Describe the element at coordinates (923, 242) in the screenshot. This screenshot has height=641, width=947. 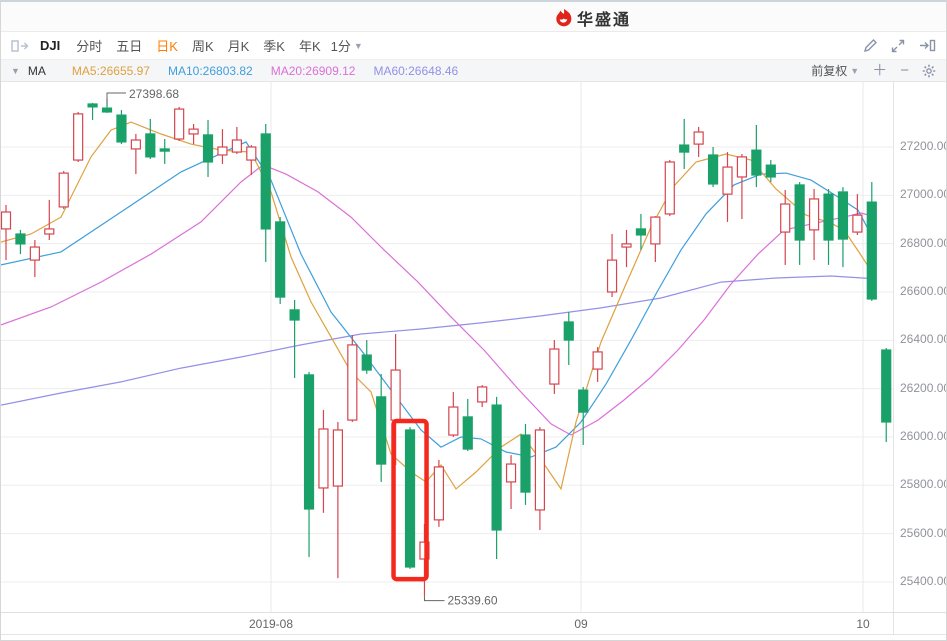
I see `price-tick-label: 26800.00` at that location.